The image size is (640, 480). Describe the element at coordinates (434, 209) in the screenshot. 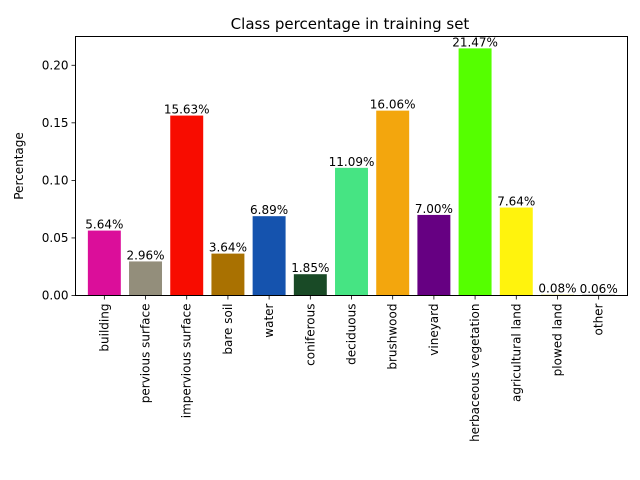

I see `data-label-vineyard: 7.00%` at that location.